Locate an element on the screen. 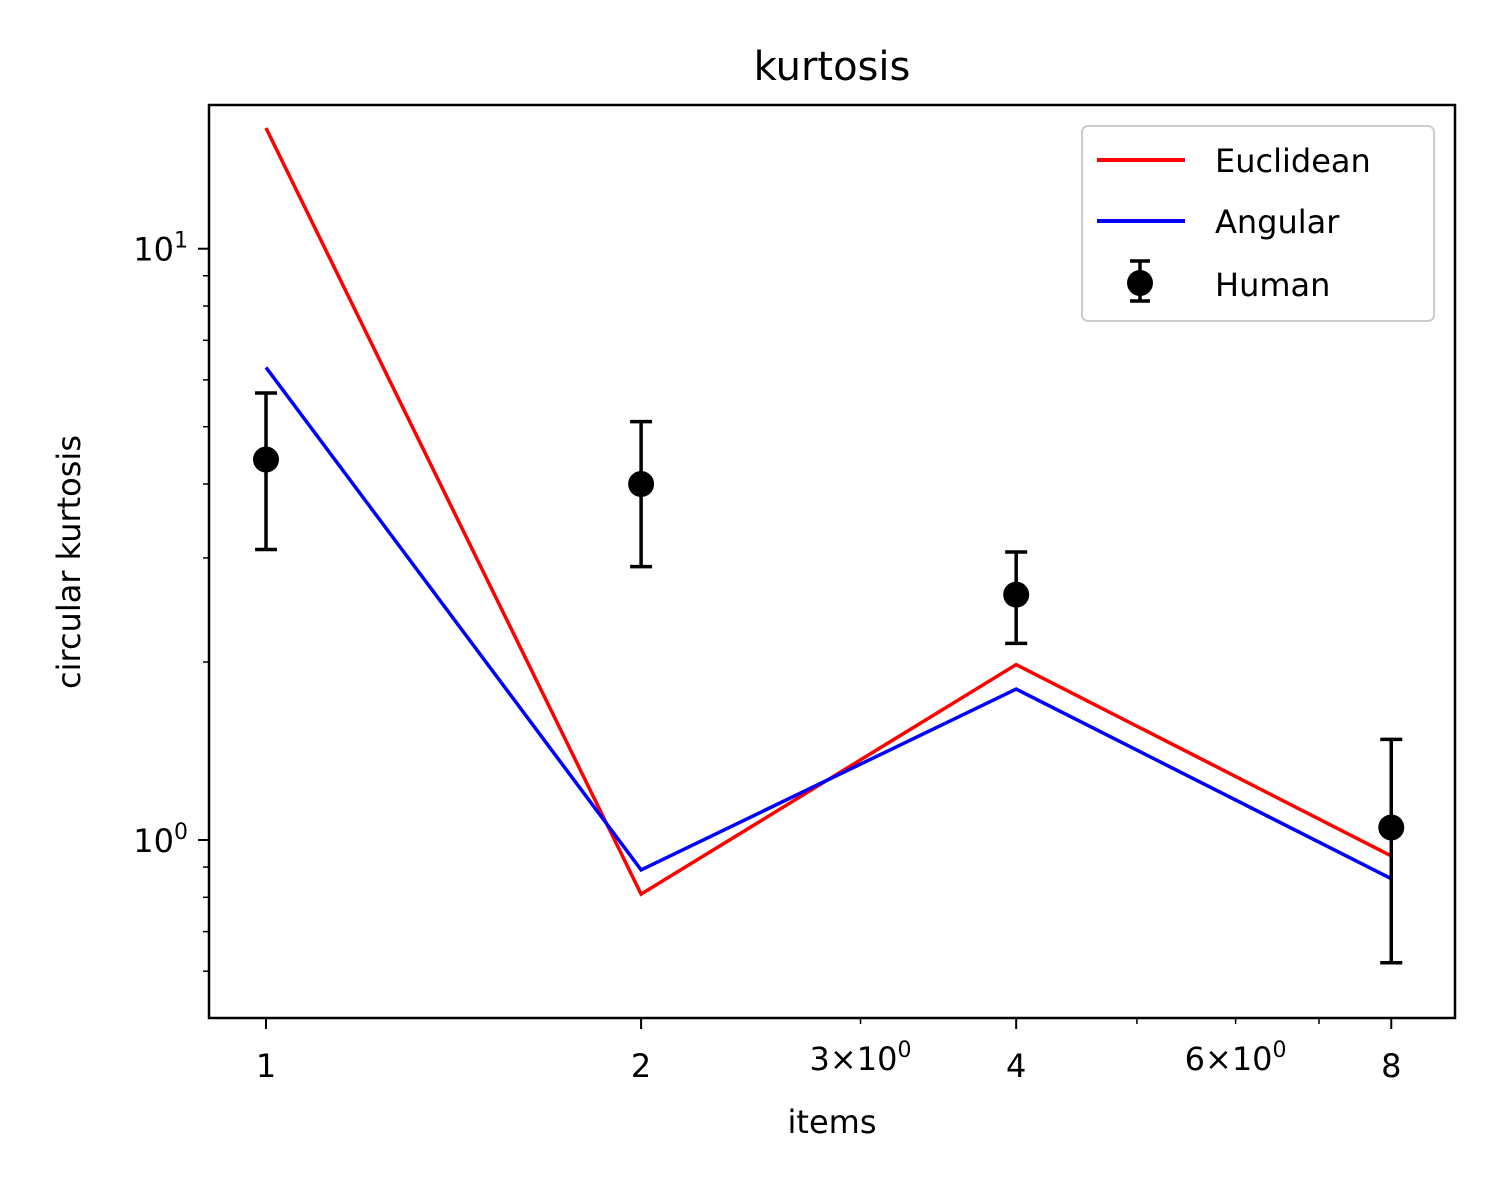 The height and width of the screenshot is (1200, 1500). x-tick-label: 6×100 is located at coordinates (1236, 1058).